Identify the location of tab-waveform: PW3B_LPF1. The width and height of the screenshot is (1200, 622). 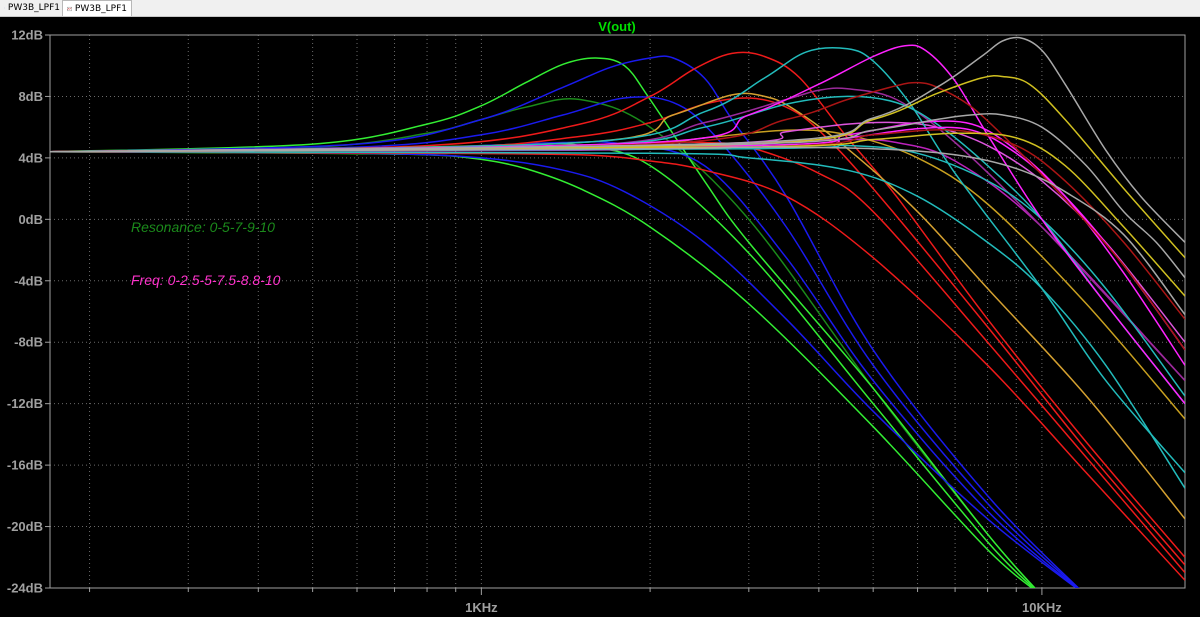
(97, 8).